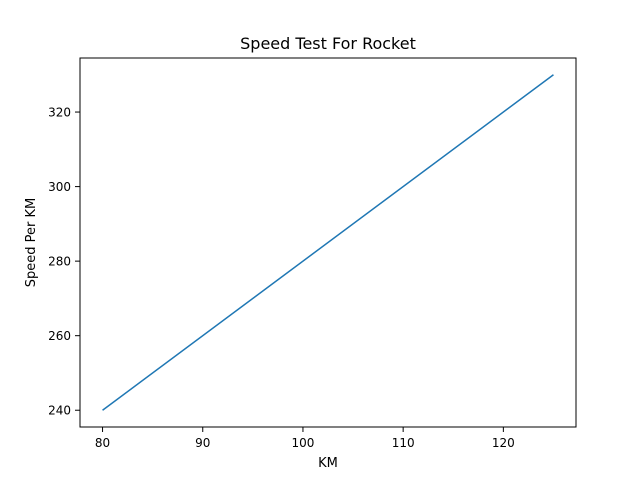  What do you see at coordinates (102, 443) in the screenshot?
I see `x-tick-label: 80` at bounding box center [102, 443].